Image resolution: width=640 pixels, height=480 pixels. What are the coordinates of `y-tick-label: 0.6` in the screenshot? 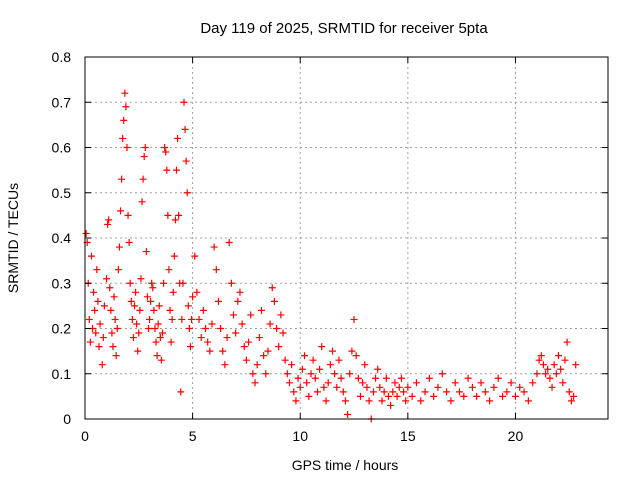 It's located at (62, 148).